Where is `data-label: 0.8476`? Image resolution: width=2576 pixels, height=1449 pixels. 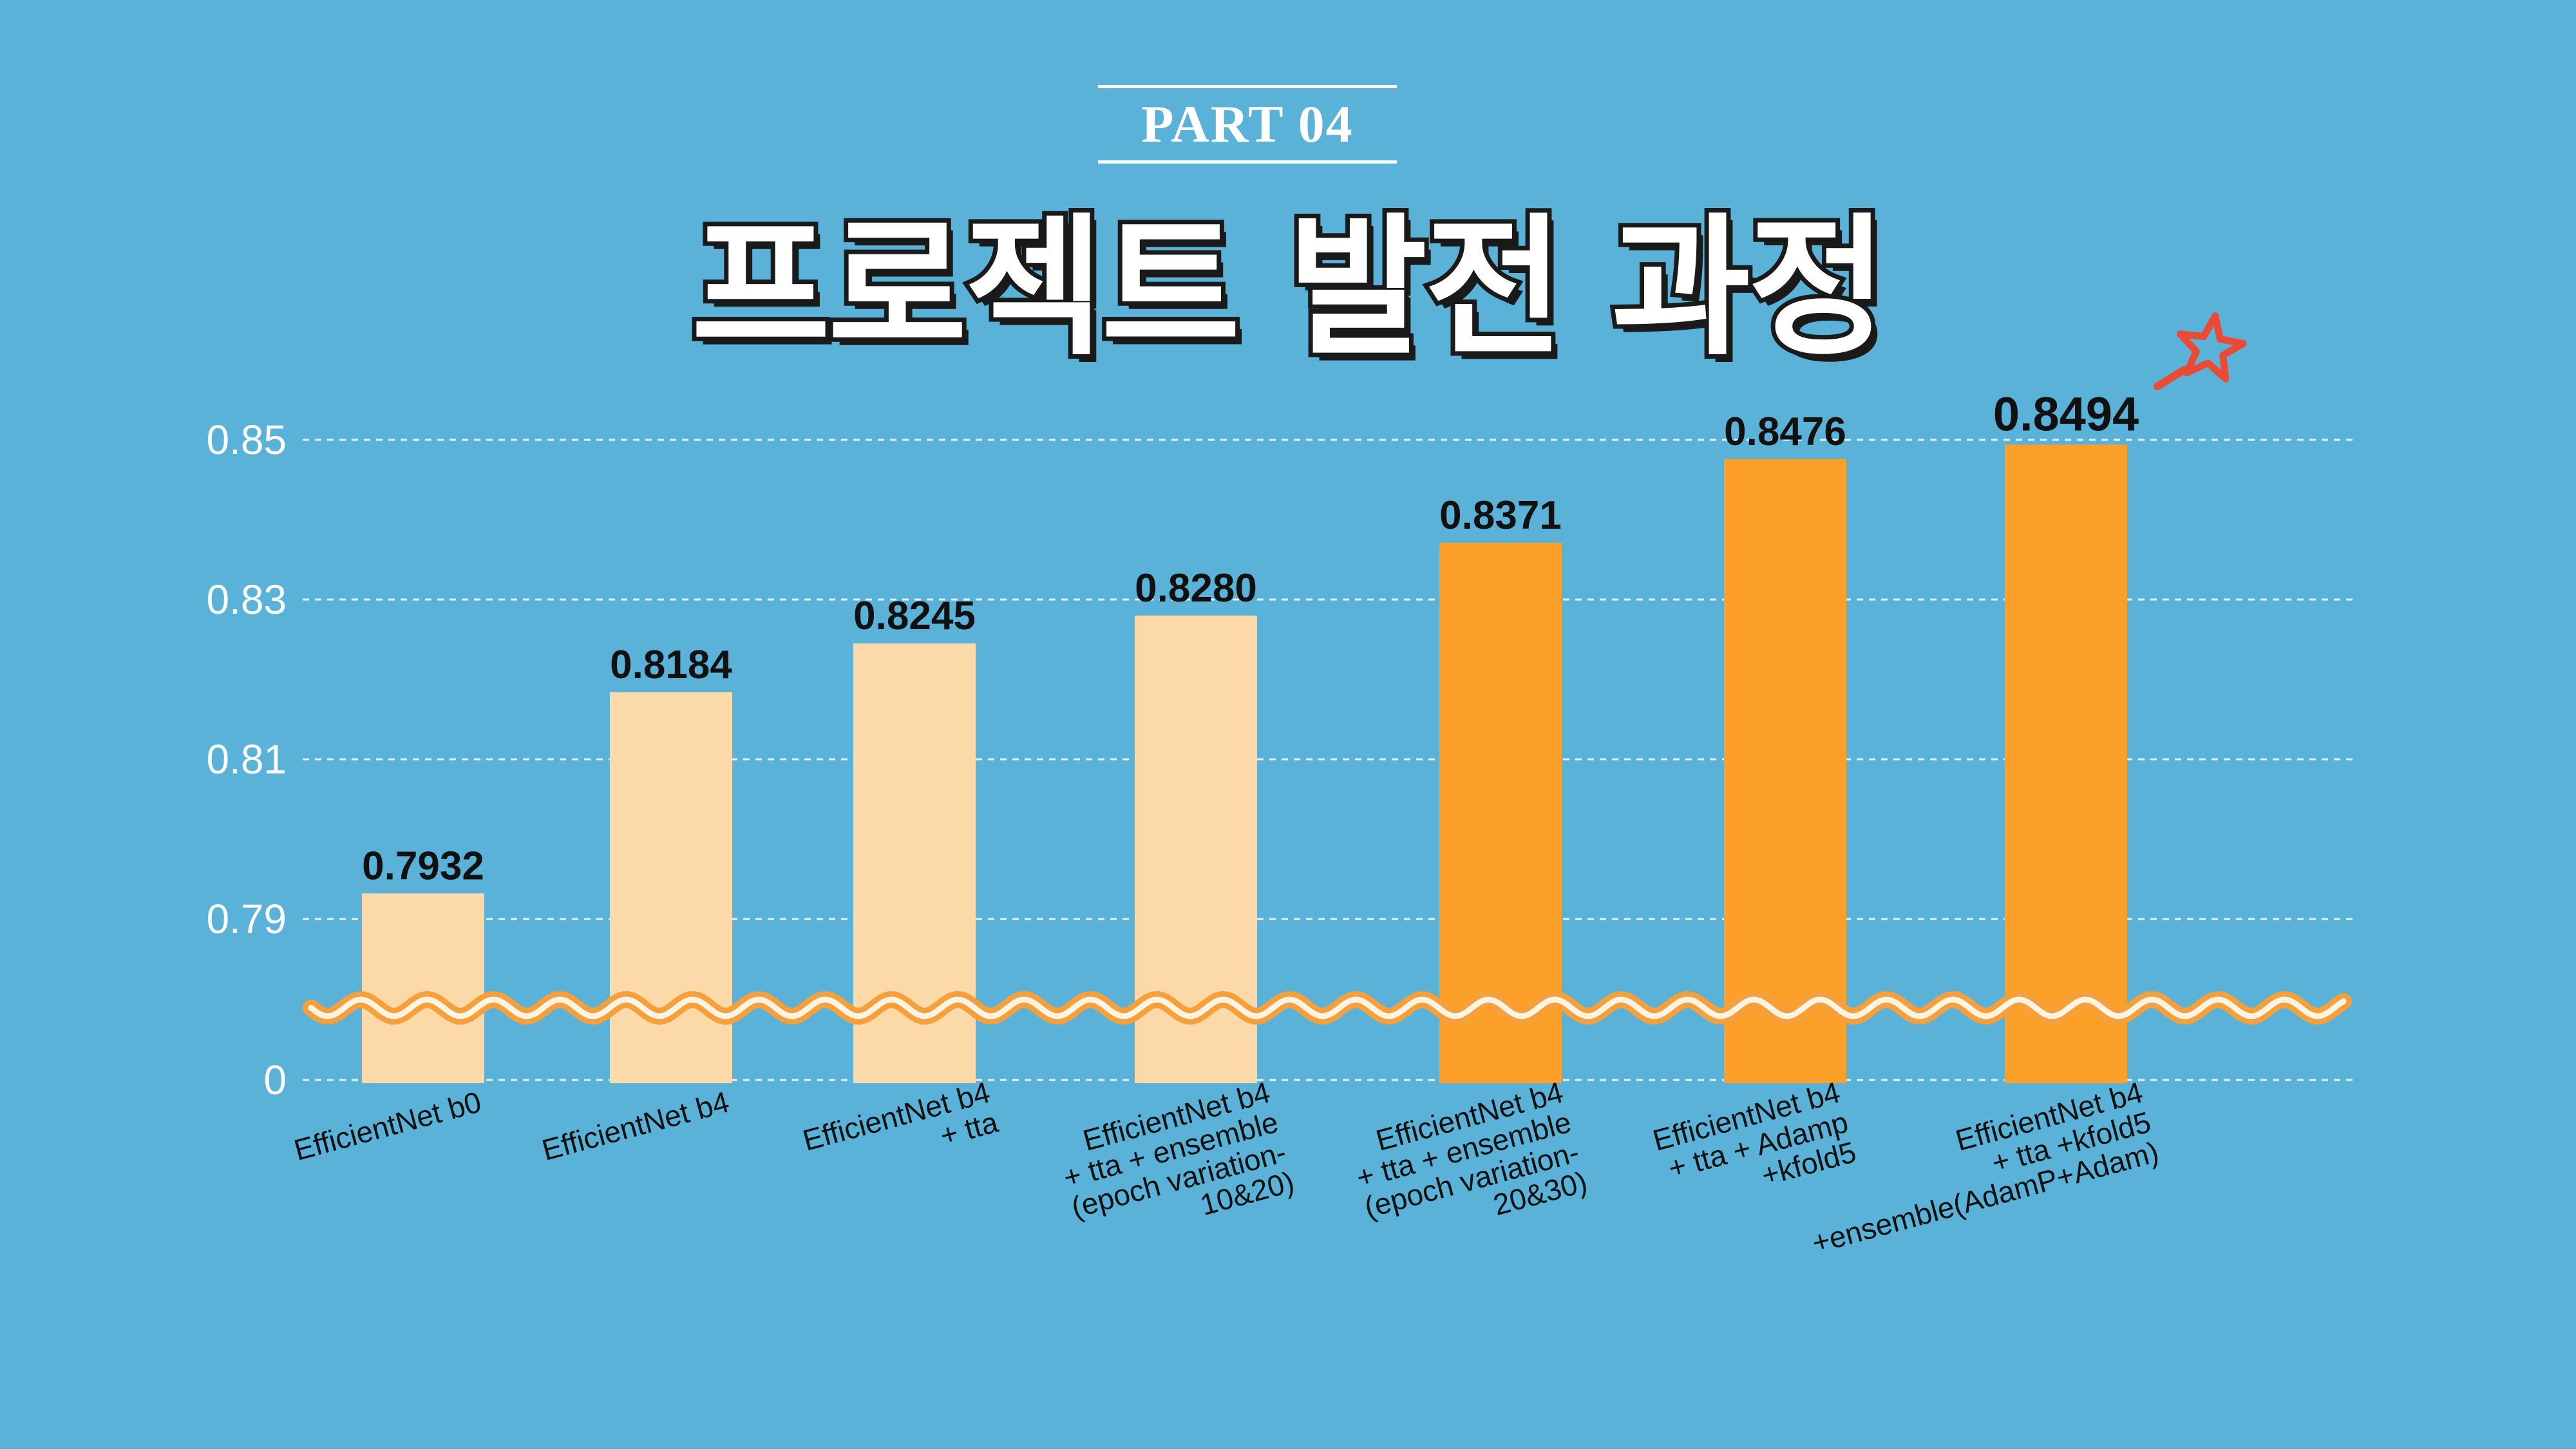
data-label: 0.8476 is located at coordinates (1785, 432).